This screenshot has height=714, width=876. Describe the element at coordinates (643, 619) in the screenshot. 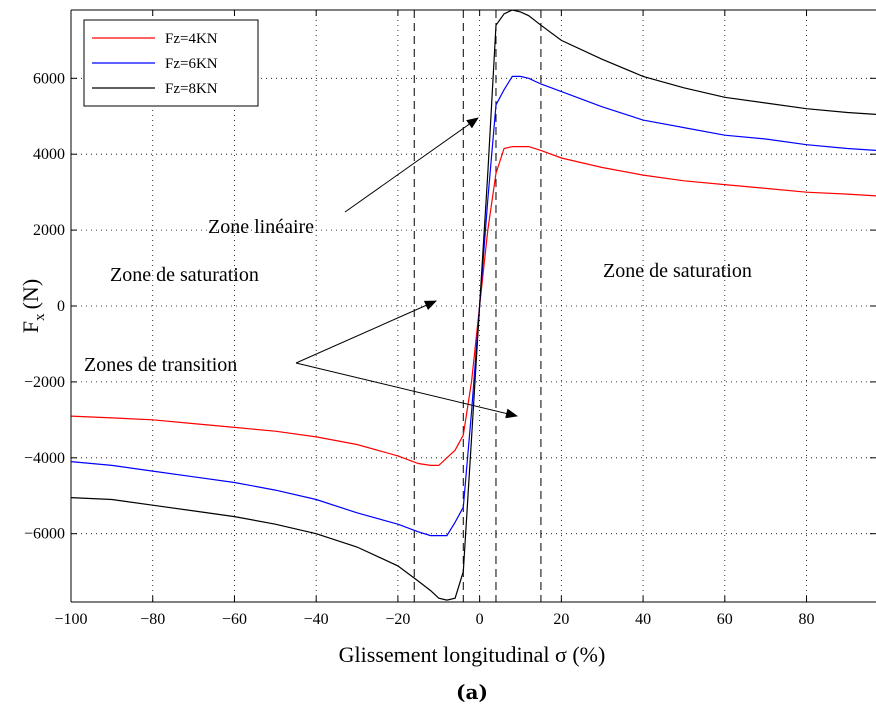

I see `x-tick-label-7: 40` at that location.